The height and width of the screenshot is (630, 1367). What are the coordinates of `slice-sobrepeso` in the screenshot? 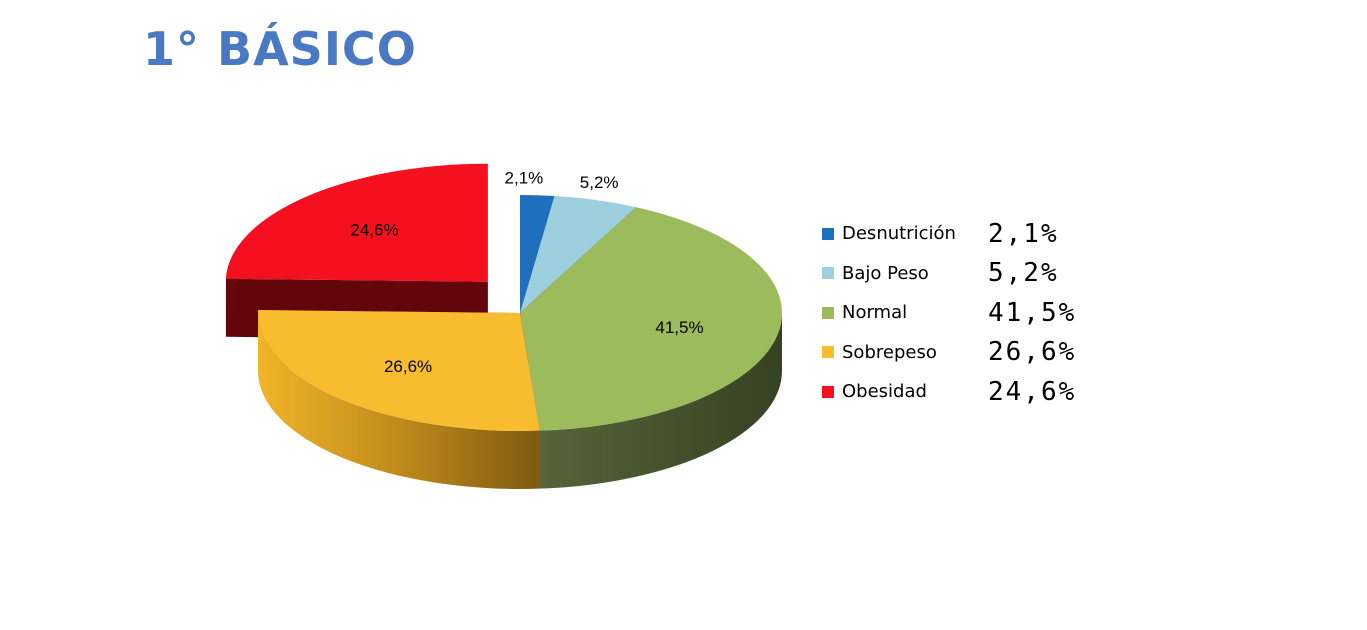 It's located at (398, 399).